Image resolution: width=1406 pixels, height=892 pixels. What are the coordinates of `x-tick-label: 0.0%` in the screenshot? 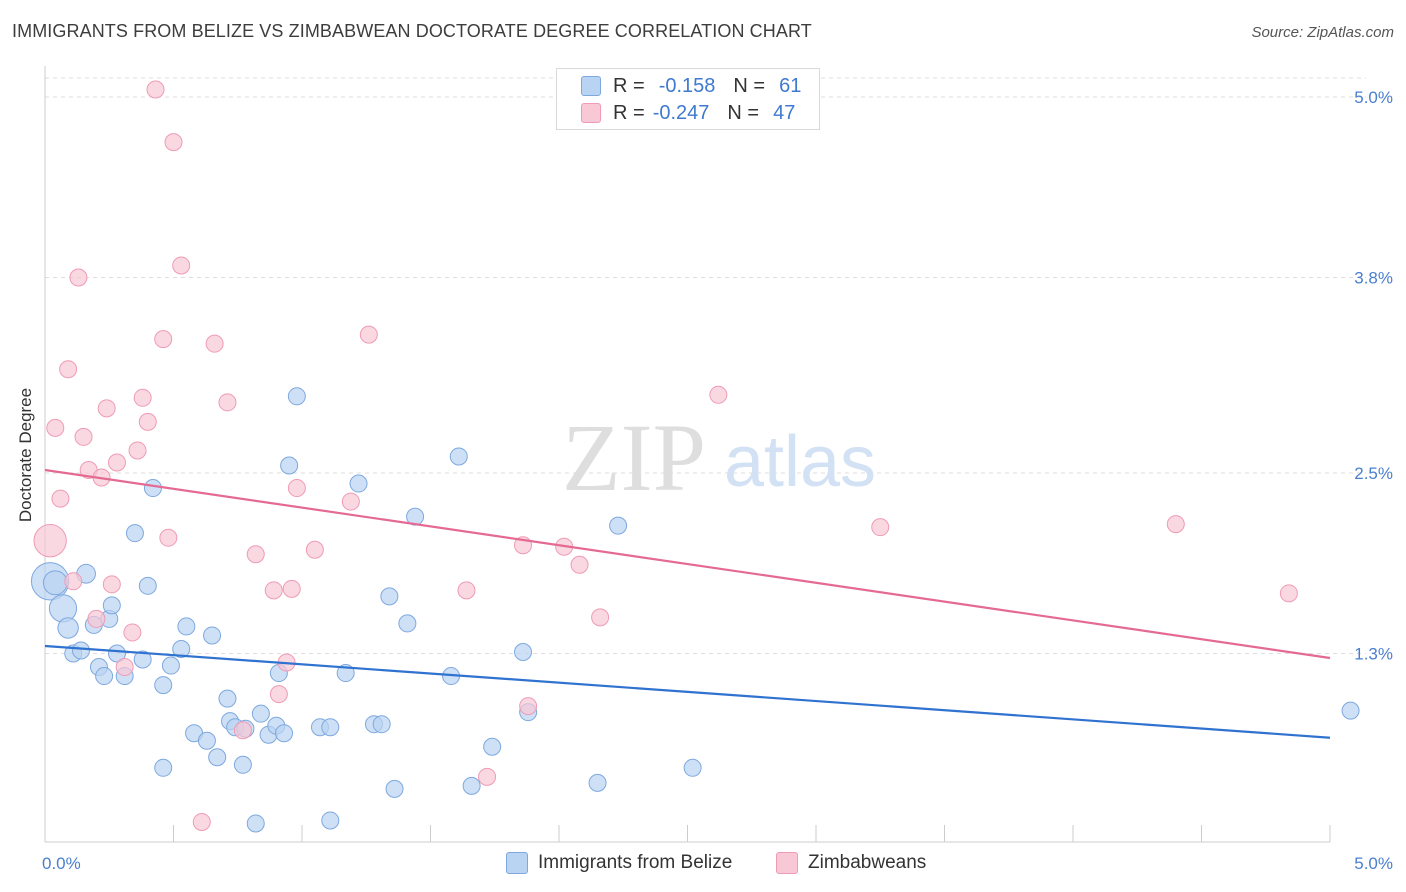 It's located at (61, 863).